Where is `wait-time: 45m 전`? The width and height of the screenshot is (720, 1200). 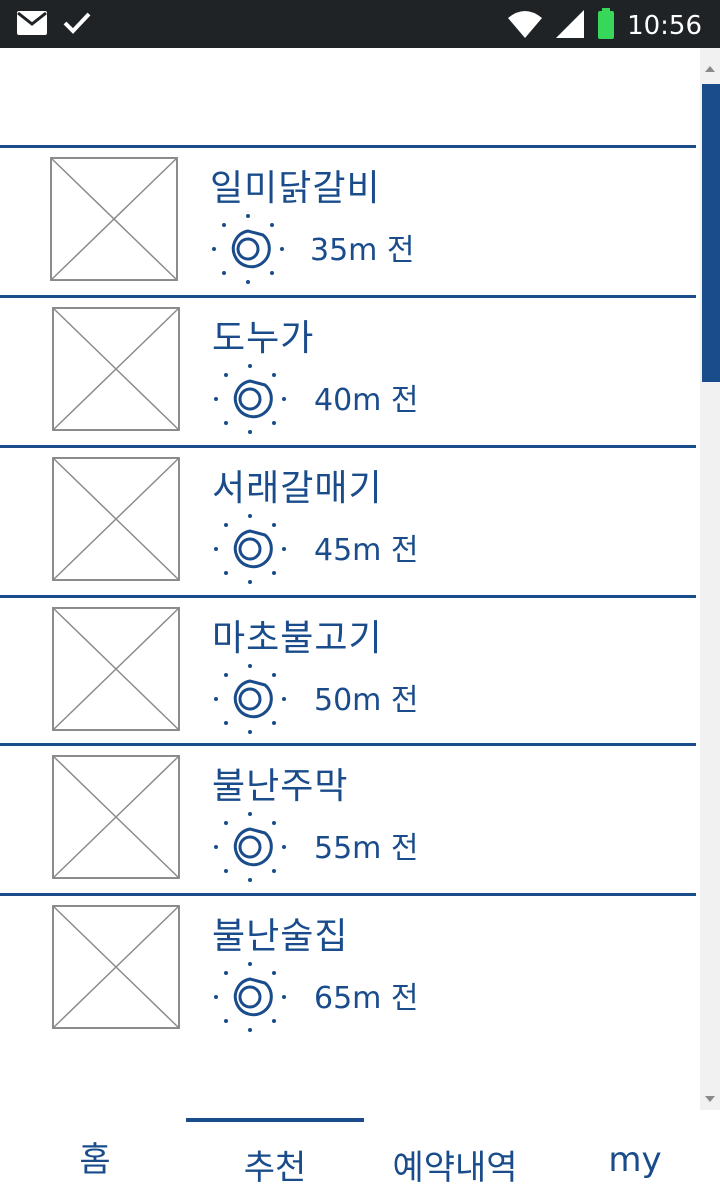 wait-time: 45m 전 is located at coordinates (366, 550).